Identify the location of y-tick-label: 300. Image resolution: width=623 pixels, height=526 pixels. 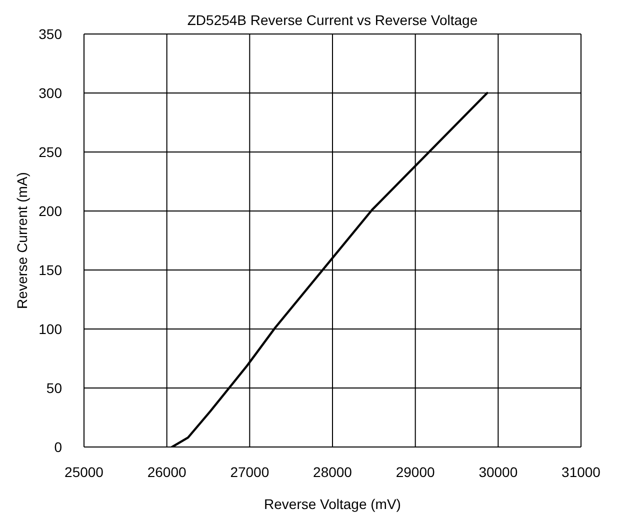
(50, 92).